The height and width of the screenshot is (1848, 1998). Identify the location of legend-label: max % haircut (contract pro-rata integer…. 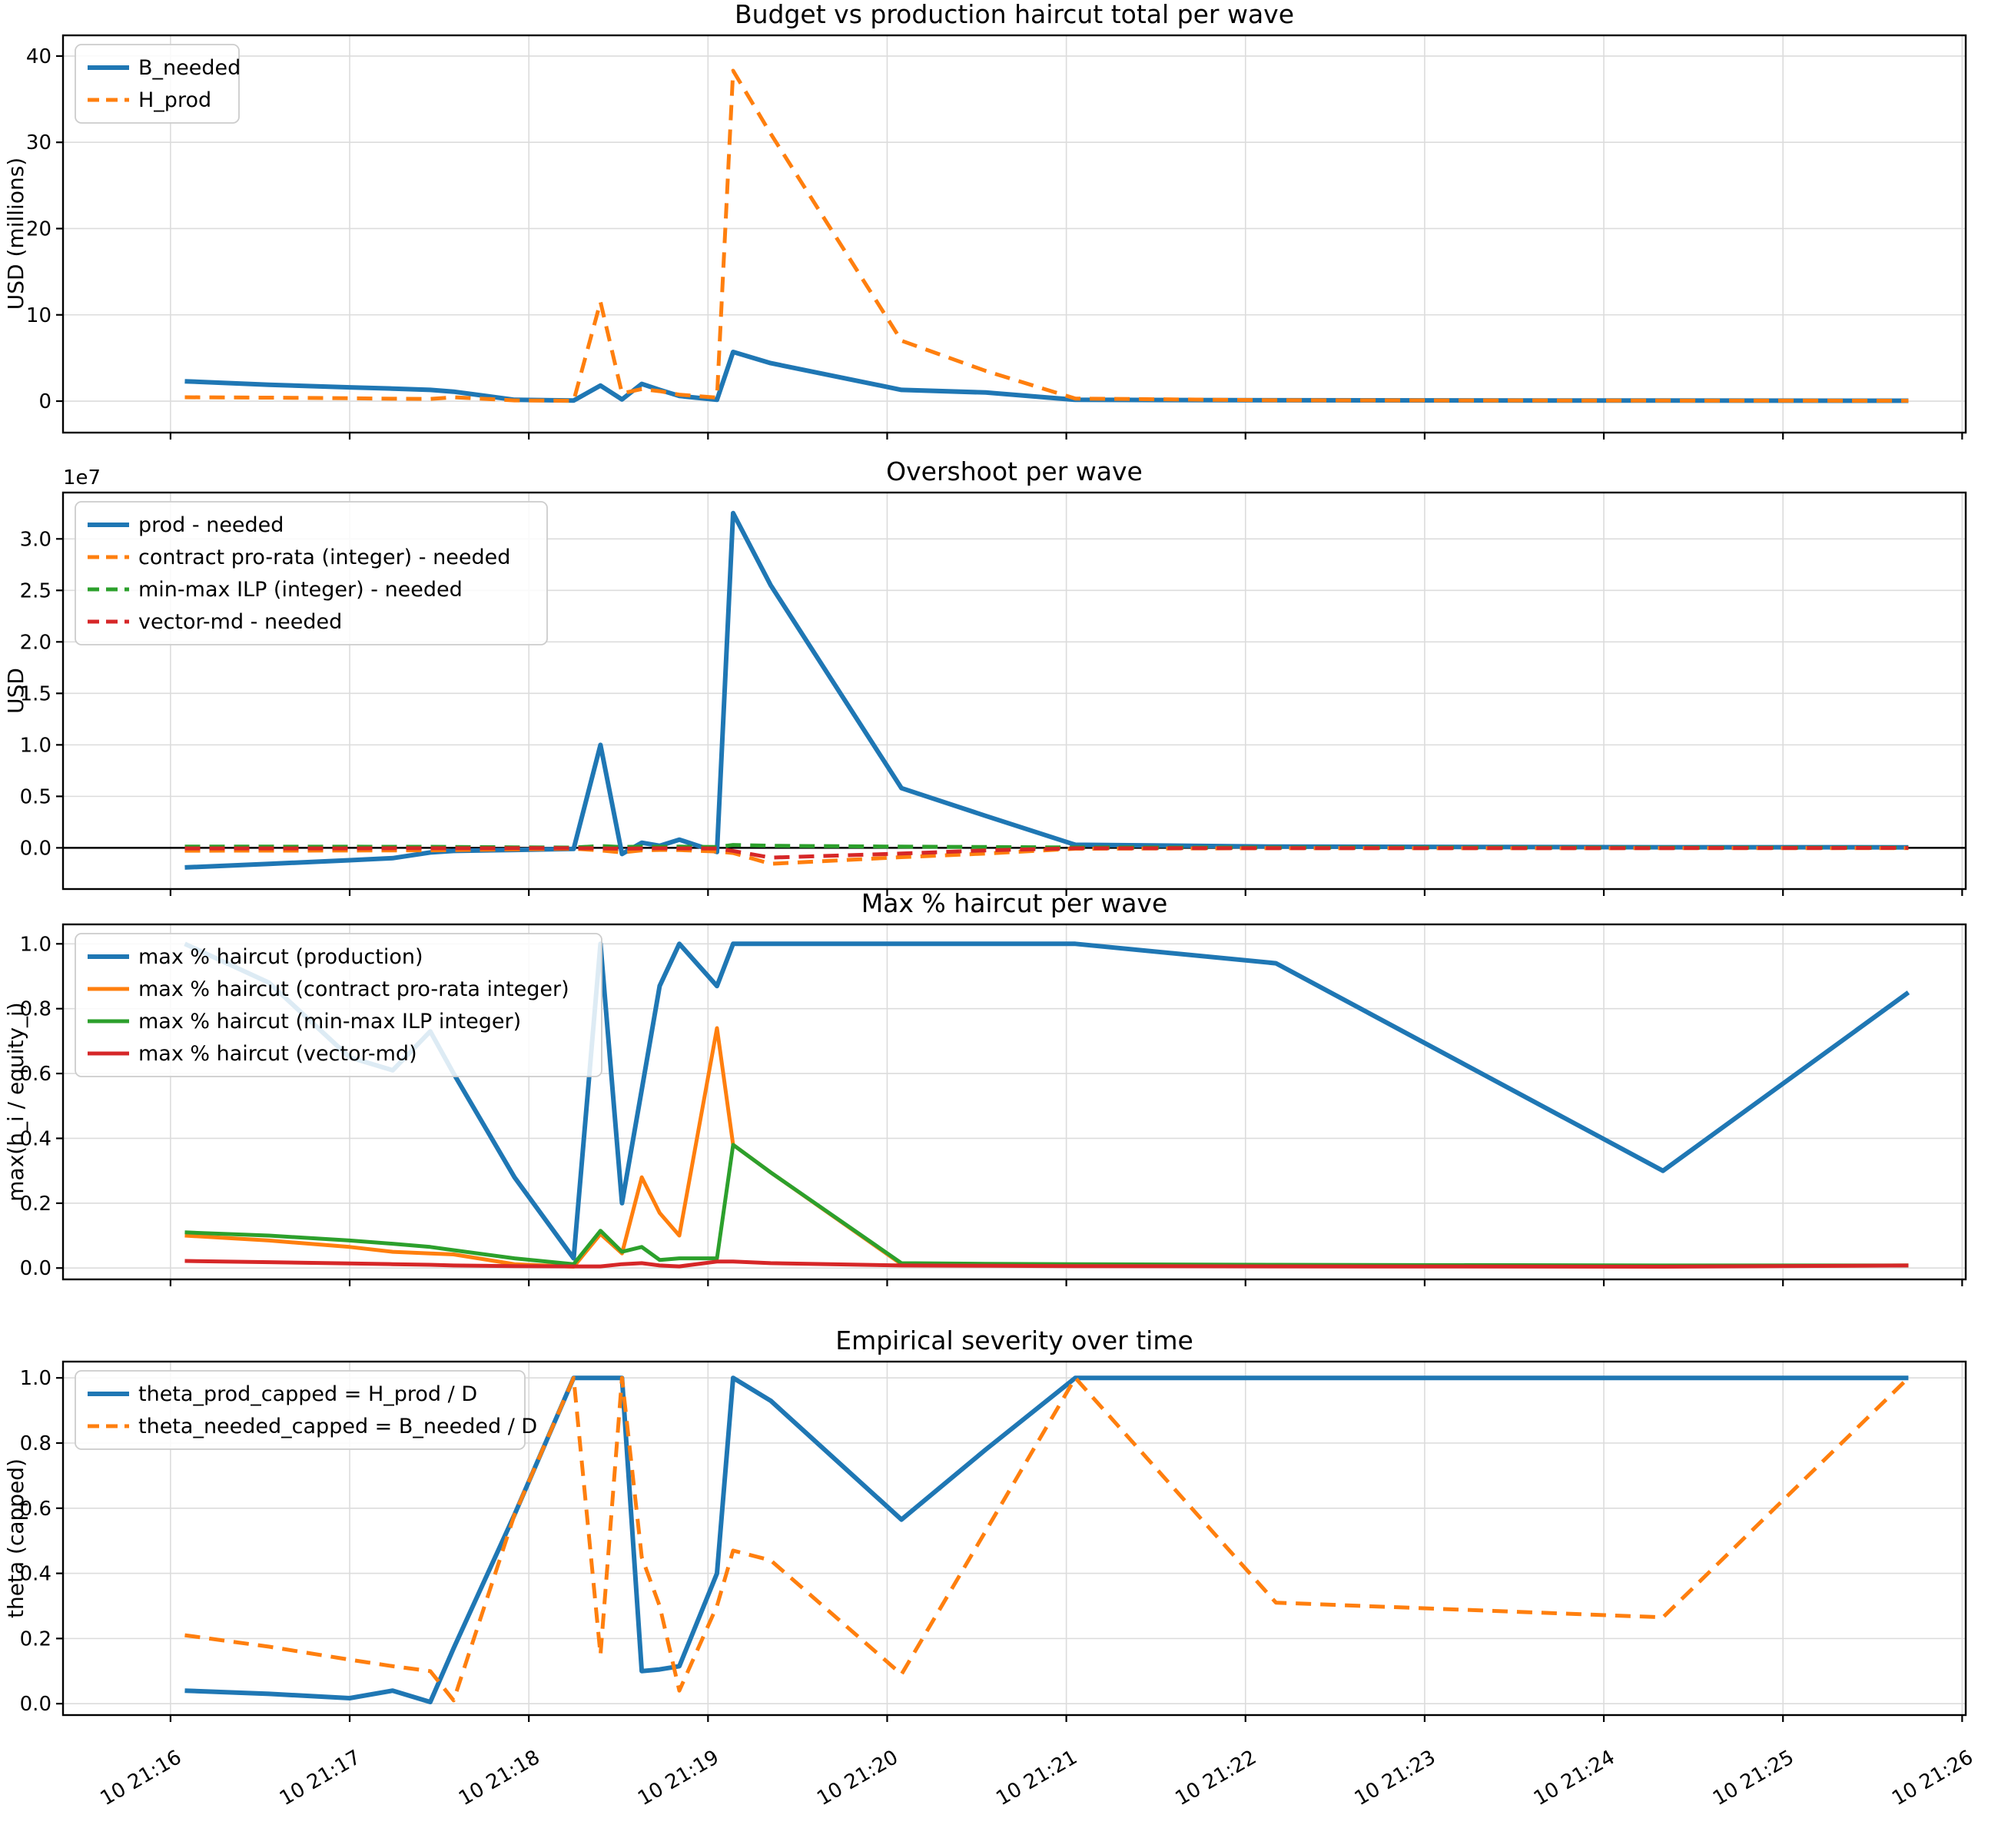
(353, 989).